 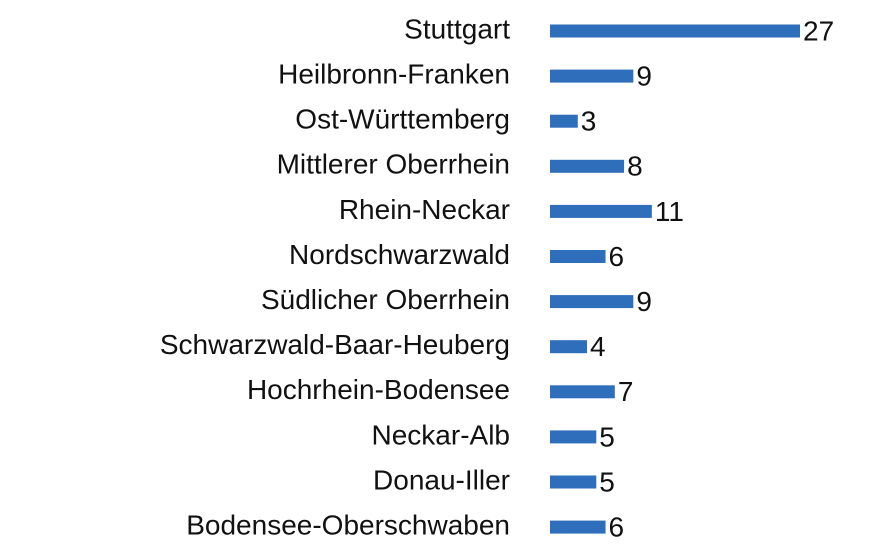 I want to click on category-label: Heilbronn-Franken, so click(x=394, y=73).